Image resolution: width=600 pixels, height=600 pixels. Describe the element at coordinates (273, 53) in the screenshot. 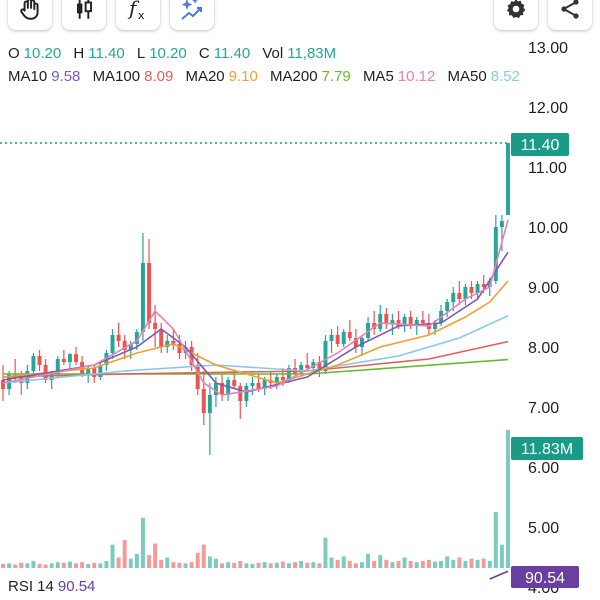

I see `volume-label: Vol` at that location.